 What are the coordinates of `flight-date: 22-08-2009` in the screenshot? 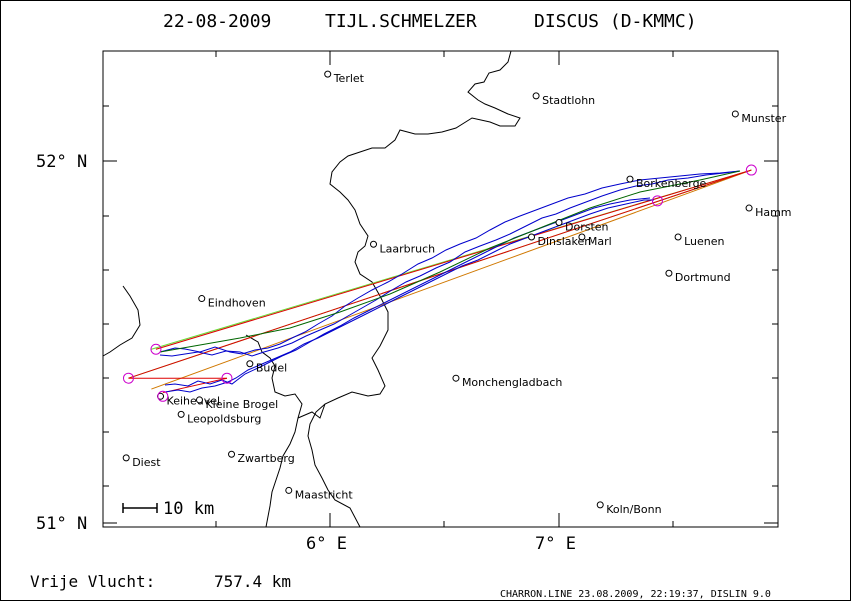 It's located at (217, 21).